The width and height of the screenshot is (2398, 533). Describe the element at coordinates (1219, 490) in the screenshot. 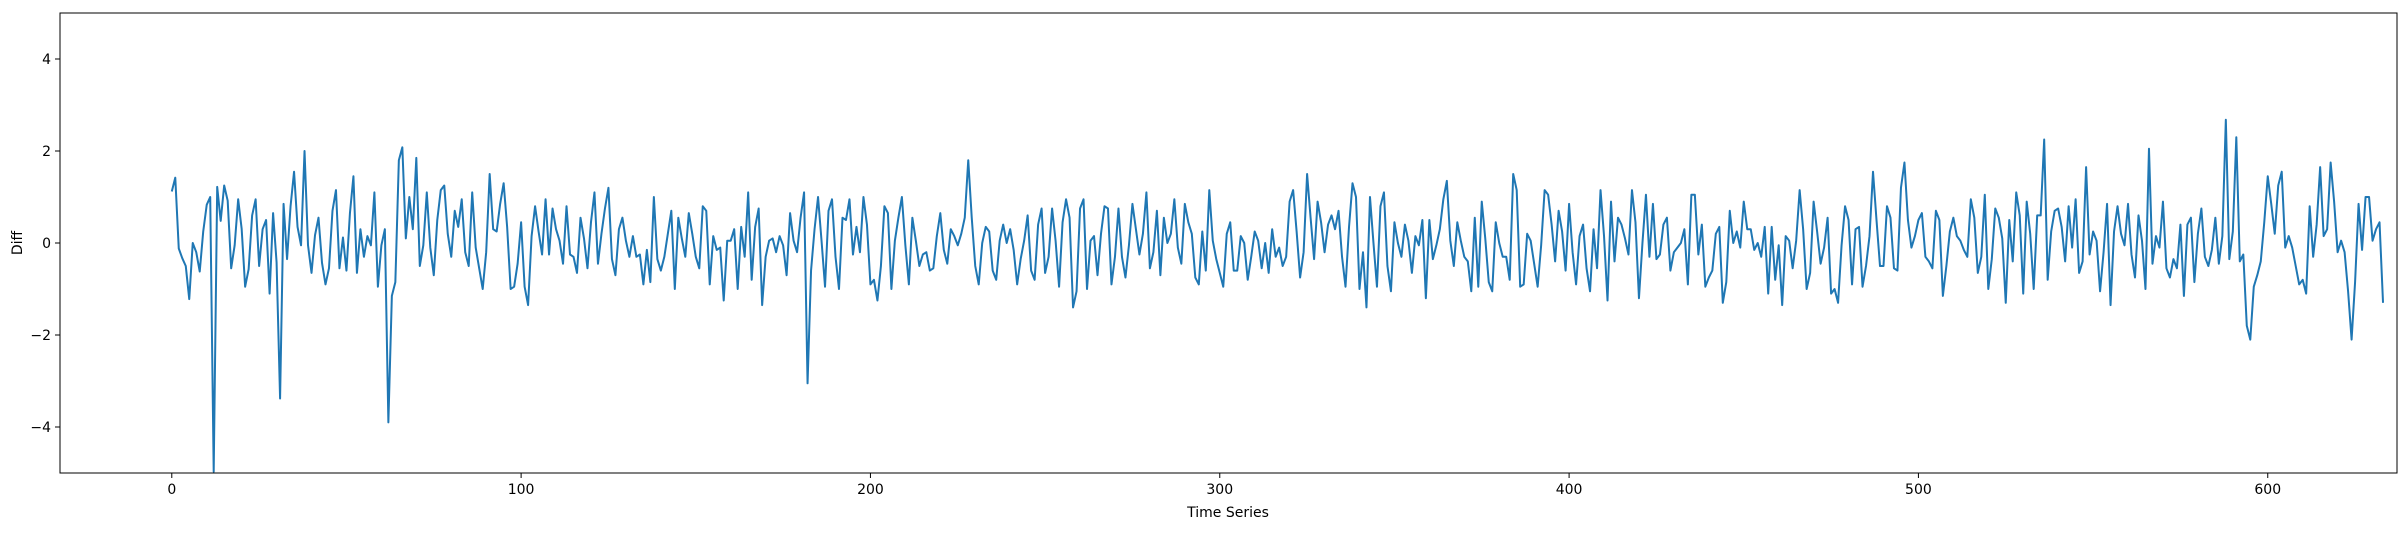

I see `x-tick-label: 300` at that location.